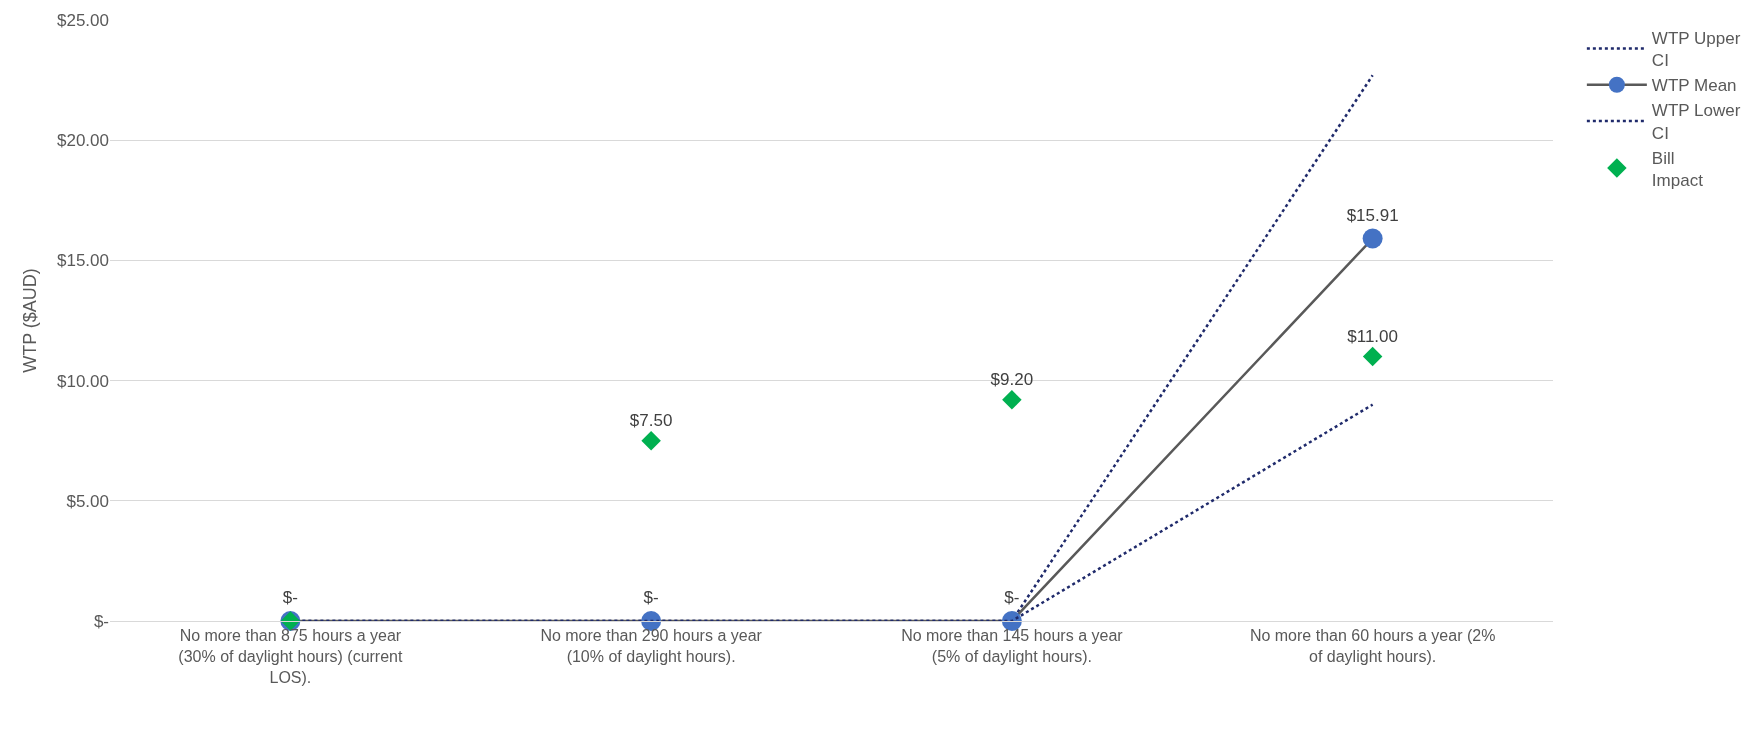 The width and height of the screenshot is (1758, 731). What do you see at coordinates (1372, 215) in the screenshot?
I see `data-label: $15.91` at bounding box center [1372, 215].